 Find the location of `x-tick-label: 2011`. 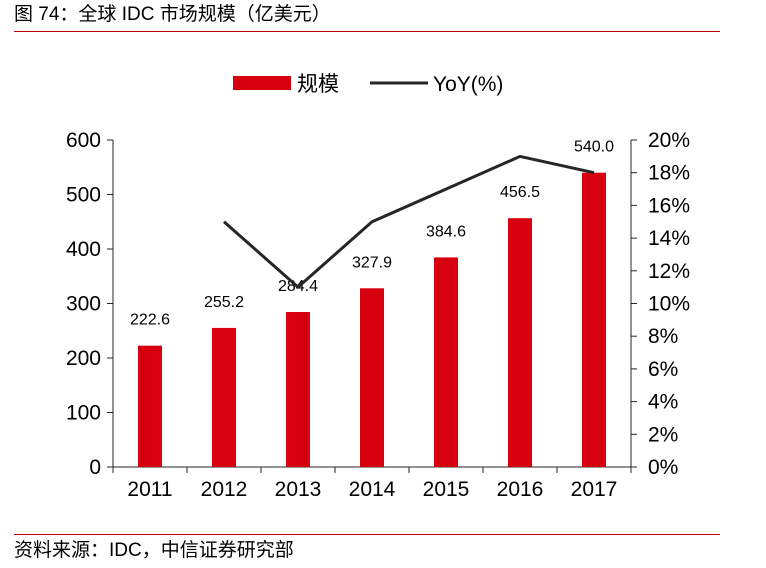

x-tick-label: 2011 is located at coordinates (149, 489).